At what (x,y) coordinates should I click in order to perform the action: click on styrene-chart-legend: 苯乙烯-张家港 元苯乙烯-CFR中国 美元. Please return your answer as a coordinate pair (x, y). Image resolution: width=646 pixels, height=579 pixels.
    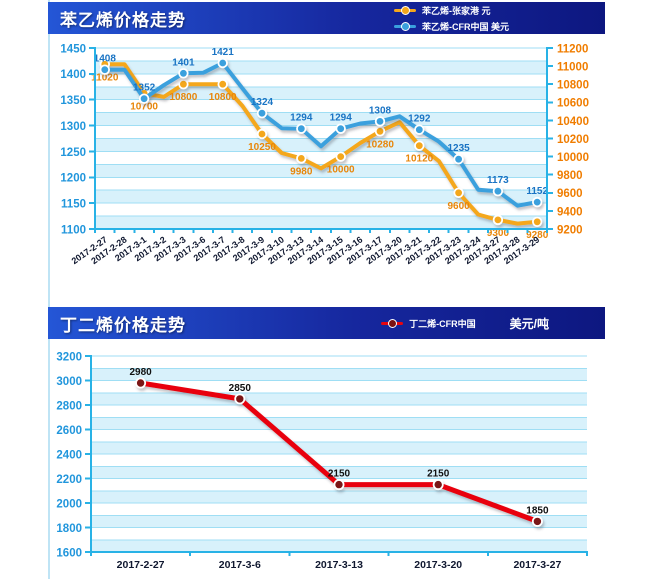
    Looking at the image, I should click on (451, 18).